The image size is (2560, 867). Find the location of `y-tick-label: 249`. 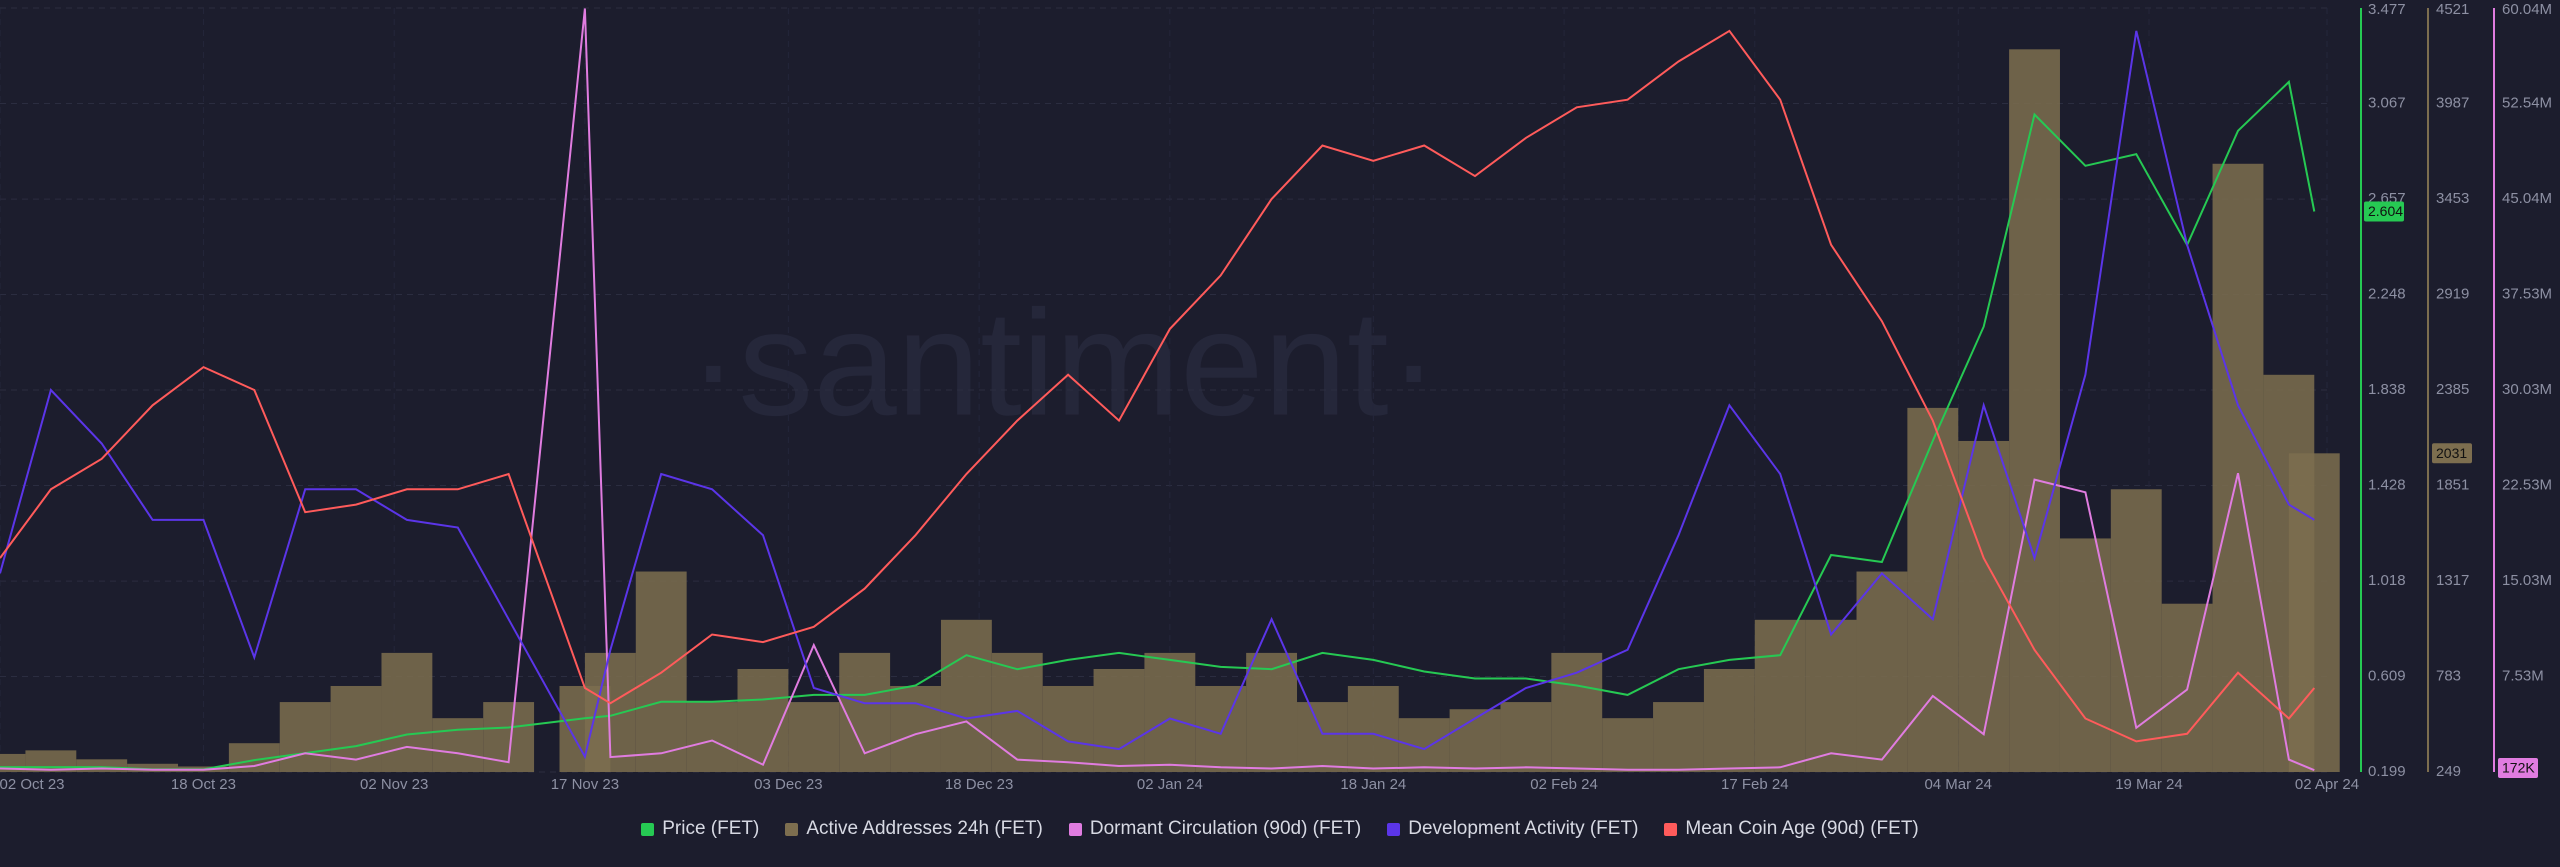

y-tick-label: 249 is located at coordinates (2448, 771).